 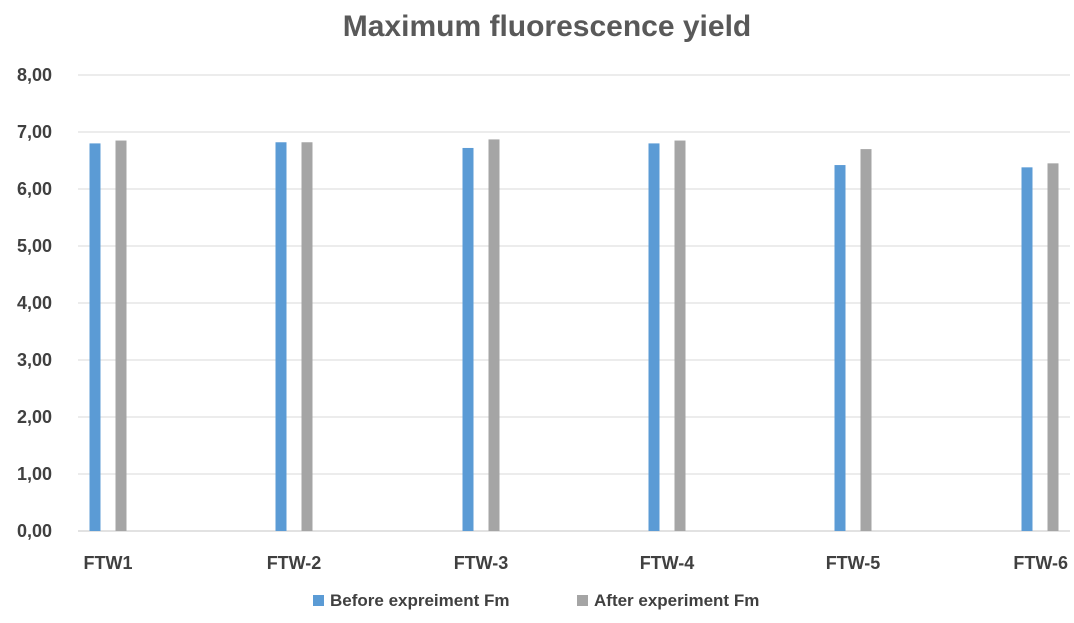 What do you see at coordinates (481, 563) in the screenshot?
I see `x-tick-label: FTW-3` at bounding box center [481, 563].